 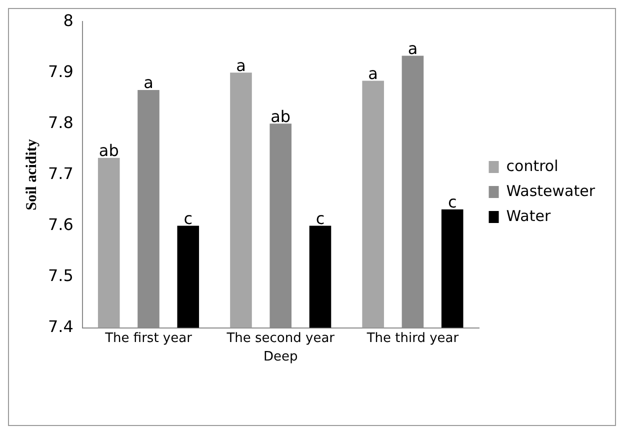 What do you see at coordinates (148, 338) in the screenshot?
I see `x-tick-label: The first year` at bounding box center [148, 338].